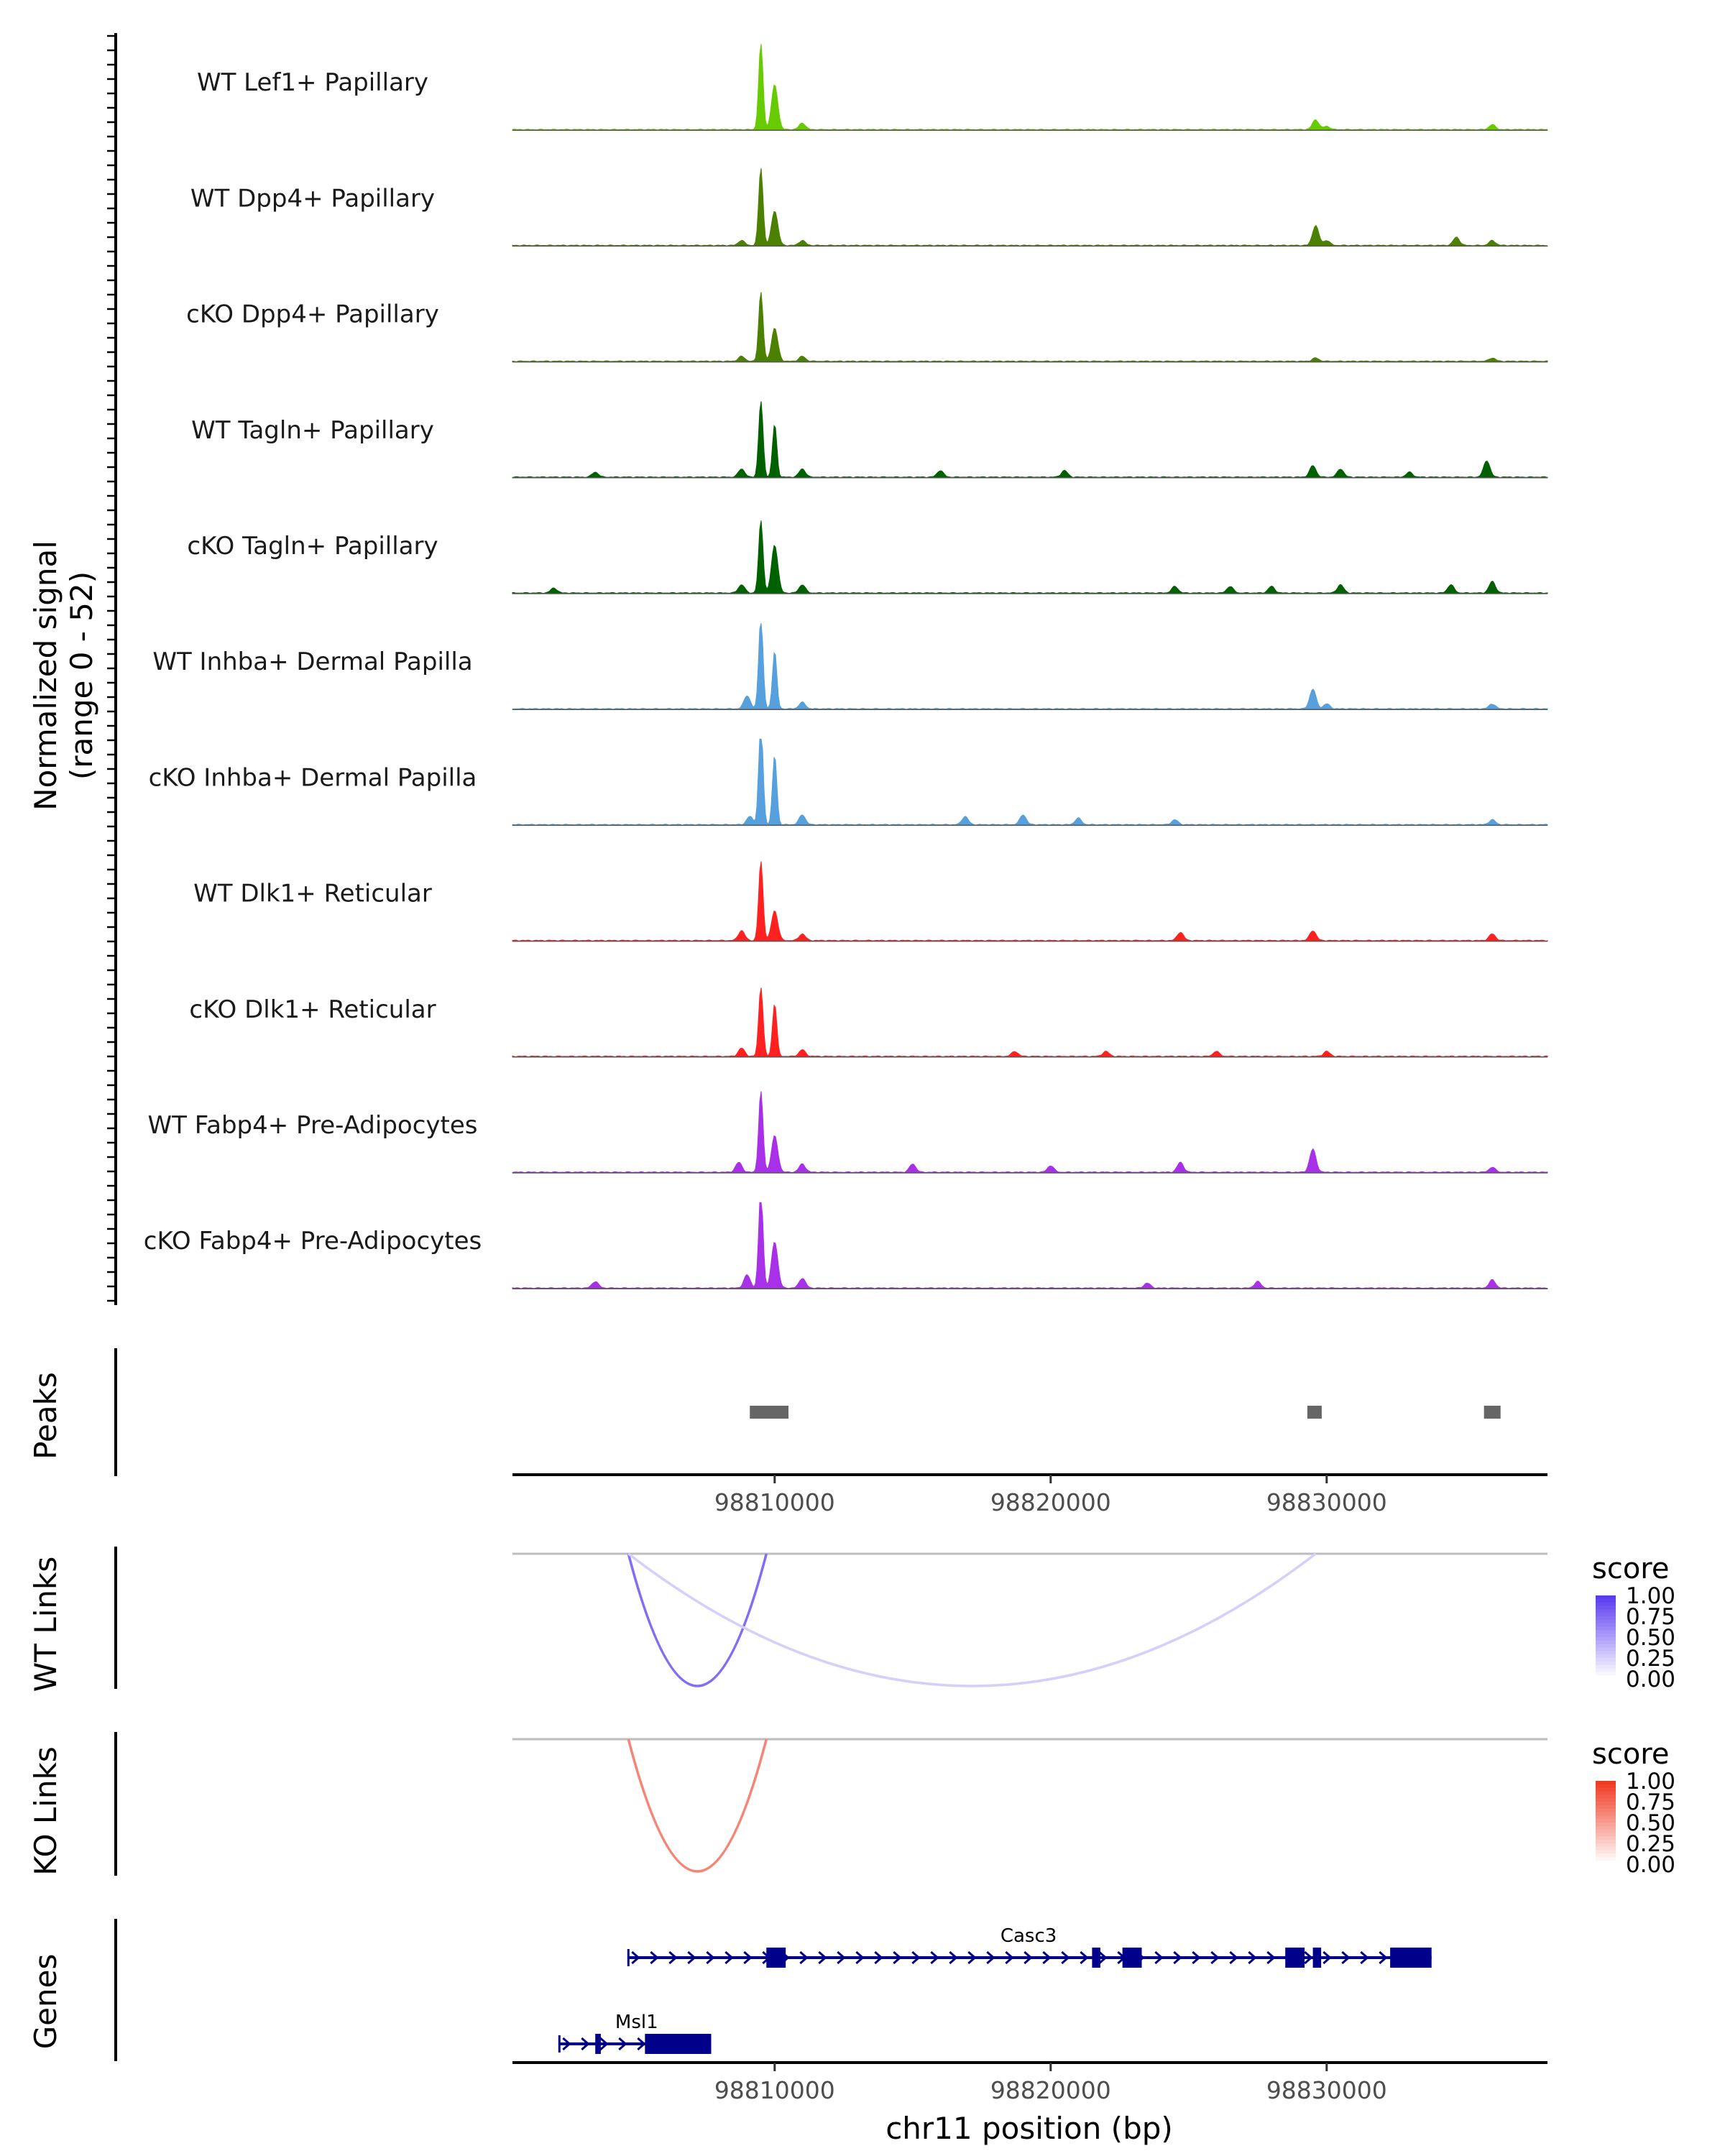 Image resolution: width=1725 pixels, height=2156 pixels. I want to click on peaks-panel, so click(807, 1412).